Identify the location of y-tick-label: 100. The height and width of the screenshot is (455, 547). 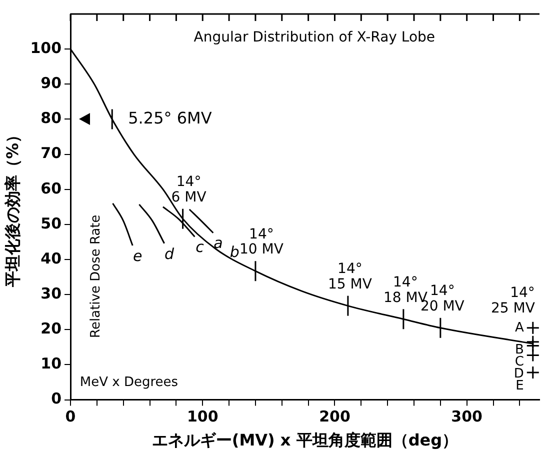
(46, 47).